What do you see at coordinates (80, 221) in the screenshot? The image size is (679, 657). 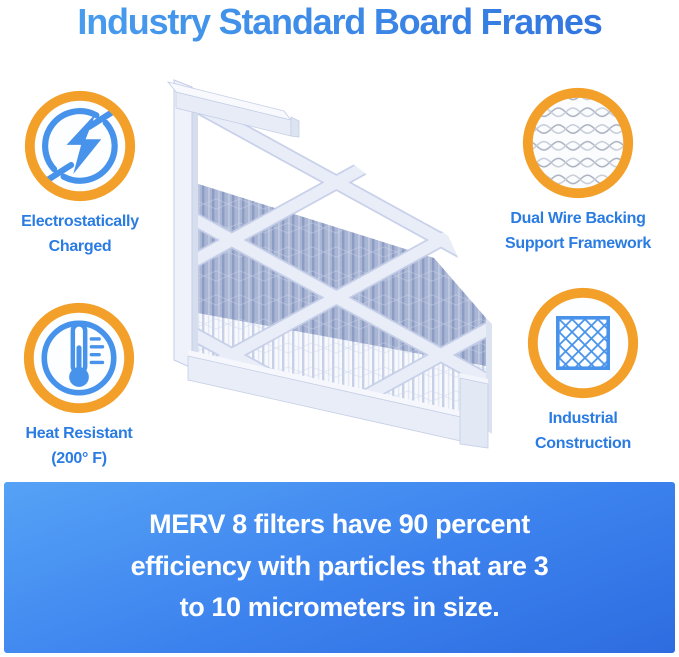 I see `feature-label-line1: Electrostatically` at bounding box center [80, 221].